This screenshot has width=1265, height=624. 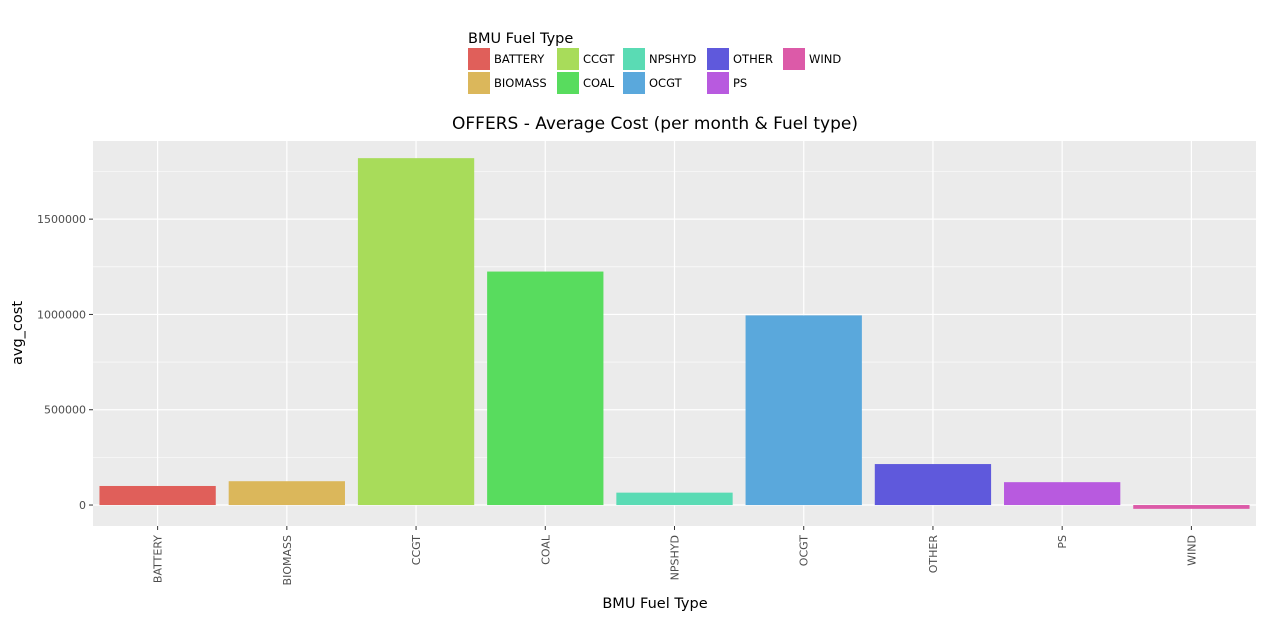 What do you see at coordinates (933, 485) in the screenshot?
I see `bar-other` at bounding box center [933, 485].